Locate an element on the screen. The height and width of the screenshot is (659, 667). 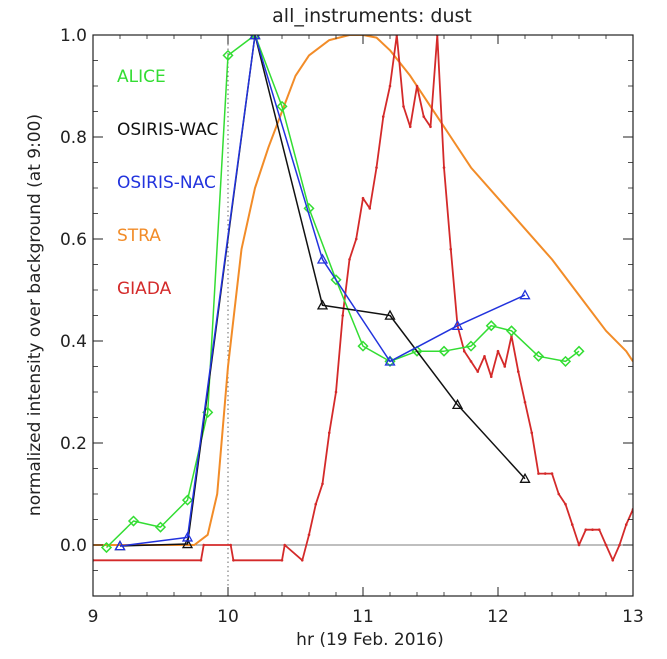
legend-label-osiris-wac: OSIRIS-WAC is located at coordinates (167, 130).